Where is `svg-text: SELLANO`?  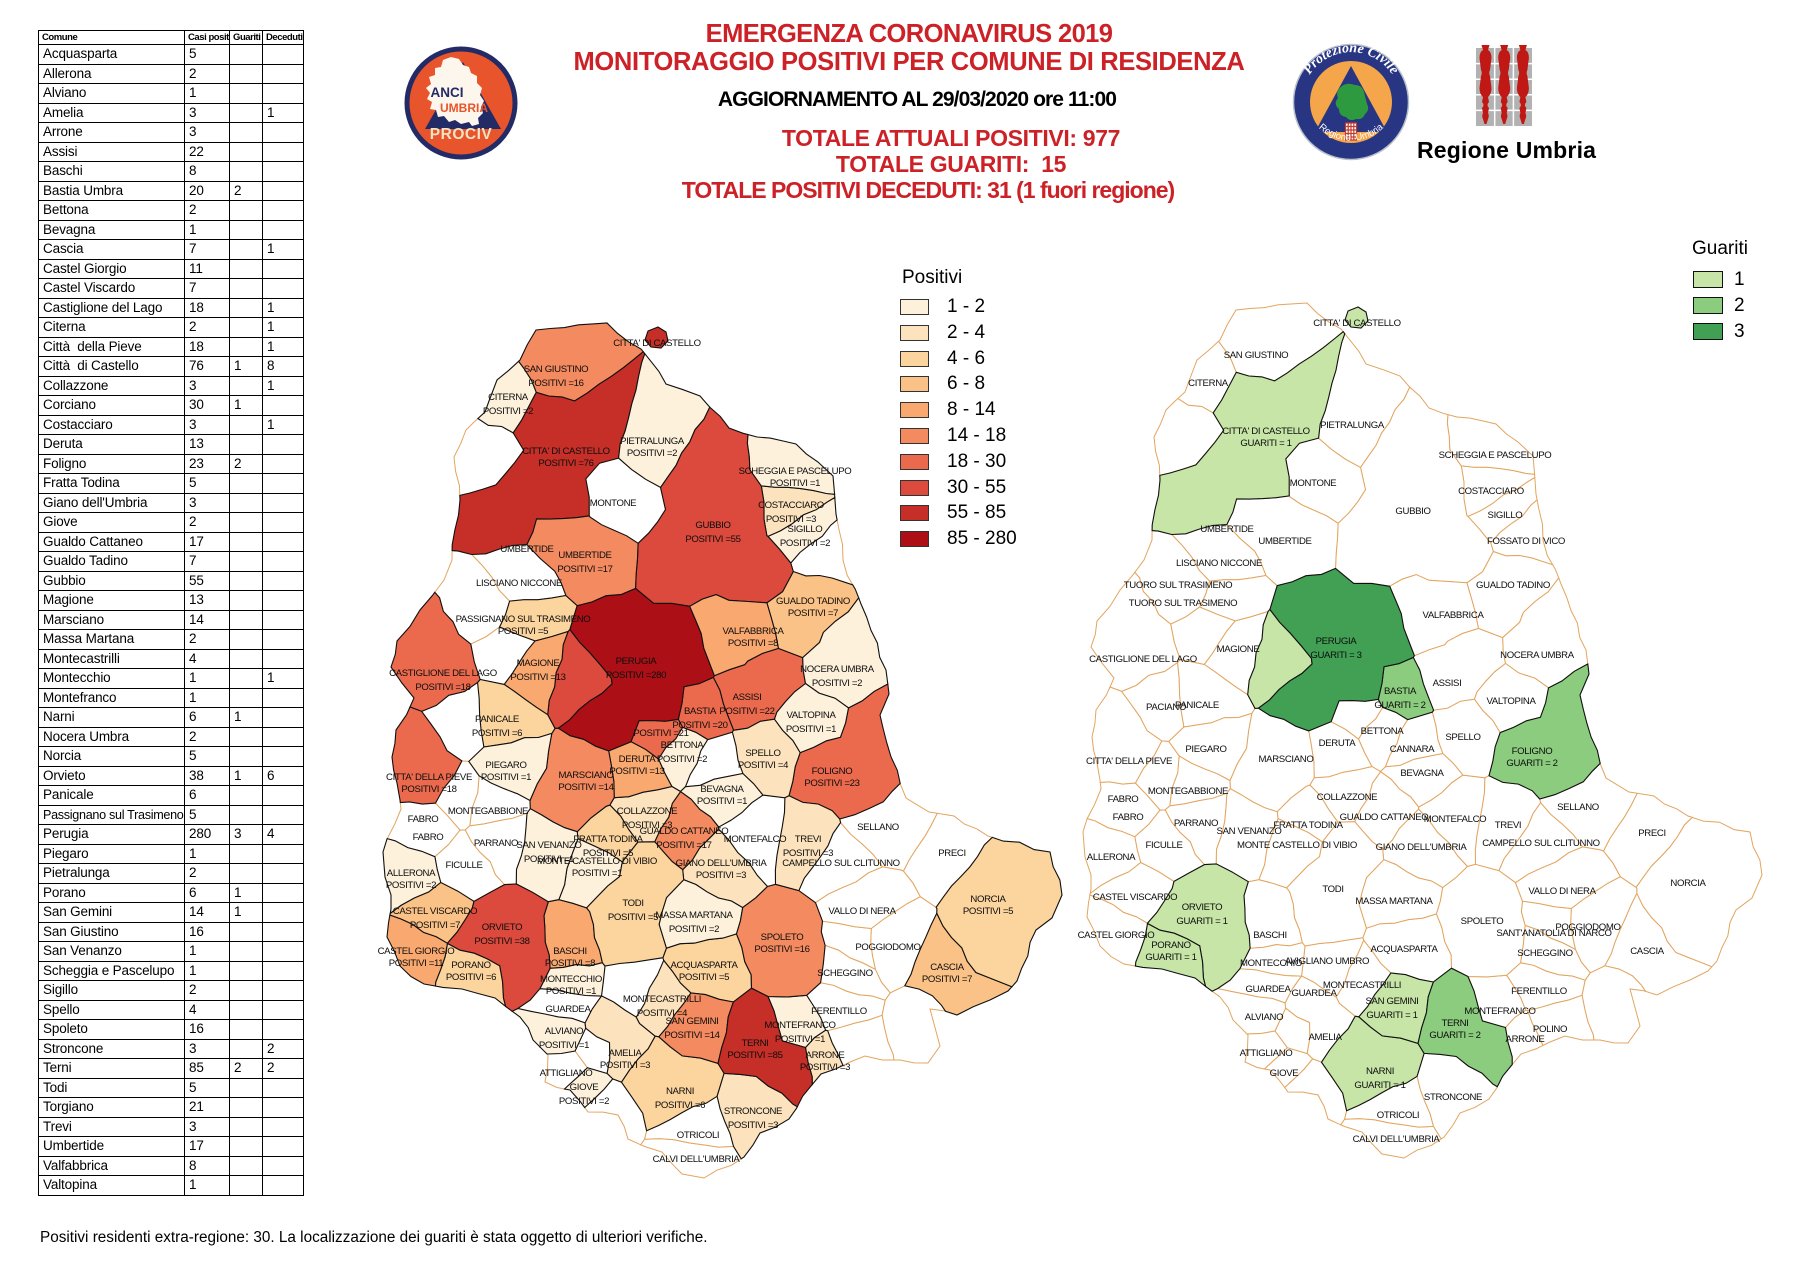 svg-text: SELLANO is located at coordinates (1578, 807).